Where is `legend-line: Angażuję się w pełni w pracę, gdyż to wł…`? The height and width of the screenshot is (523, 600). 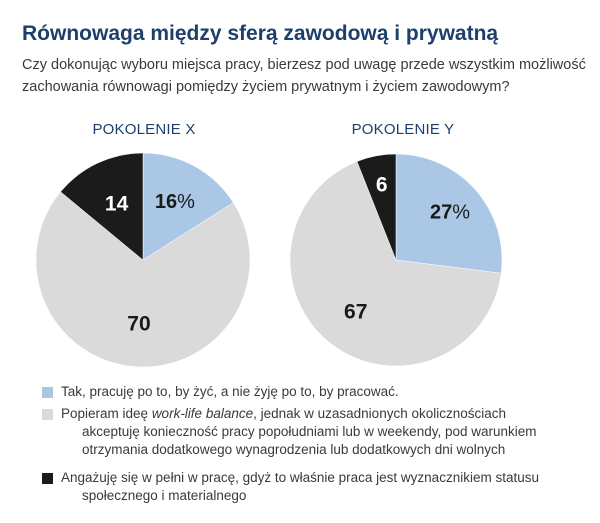
legend-line: Angażuję się w pełni w pracę, gdyż to wł… is located at coordinates (300, 477).